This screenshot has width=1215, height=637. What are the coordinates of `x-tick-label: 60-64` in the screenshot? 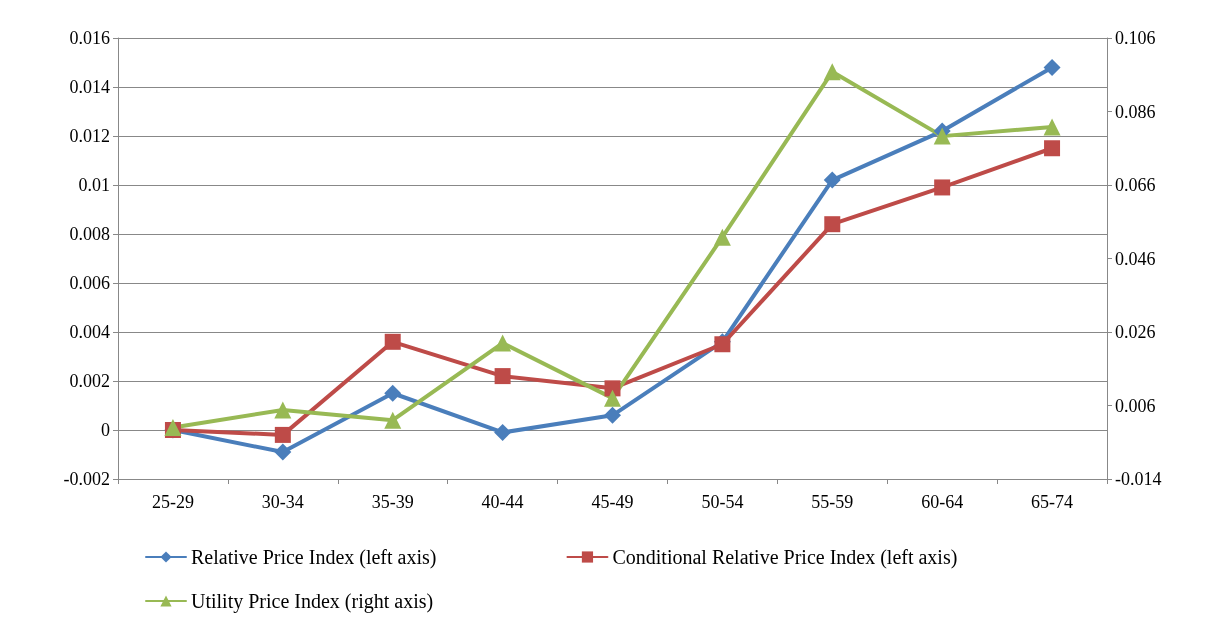 It's located at (942, 502).